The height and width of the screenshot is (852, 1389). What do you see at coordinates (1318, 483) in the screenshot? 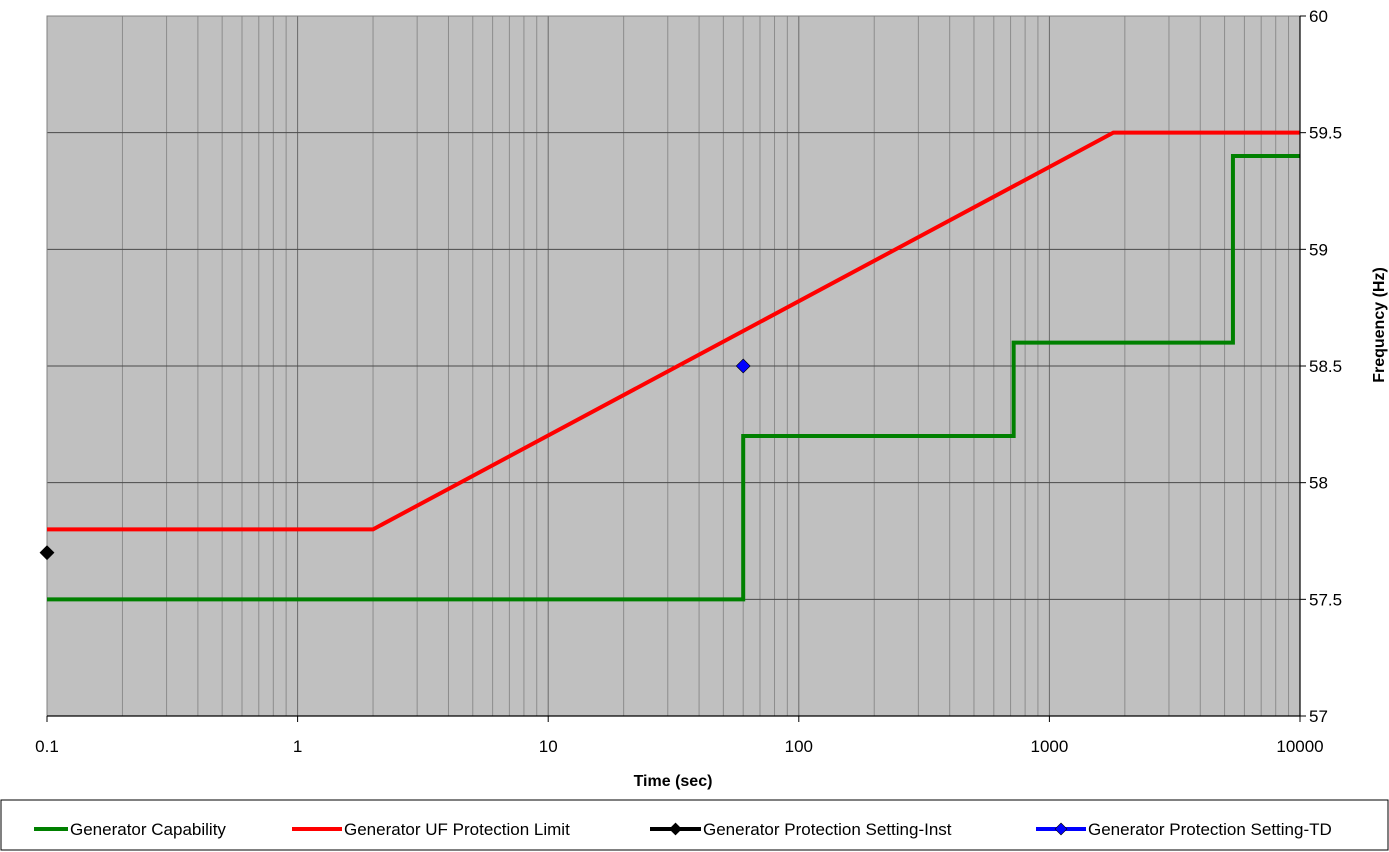
I see `y-tick-label: 58` at bounding box center [1318, 483].